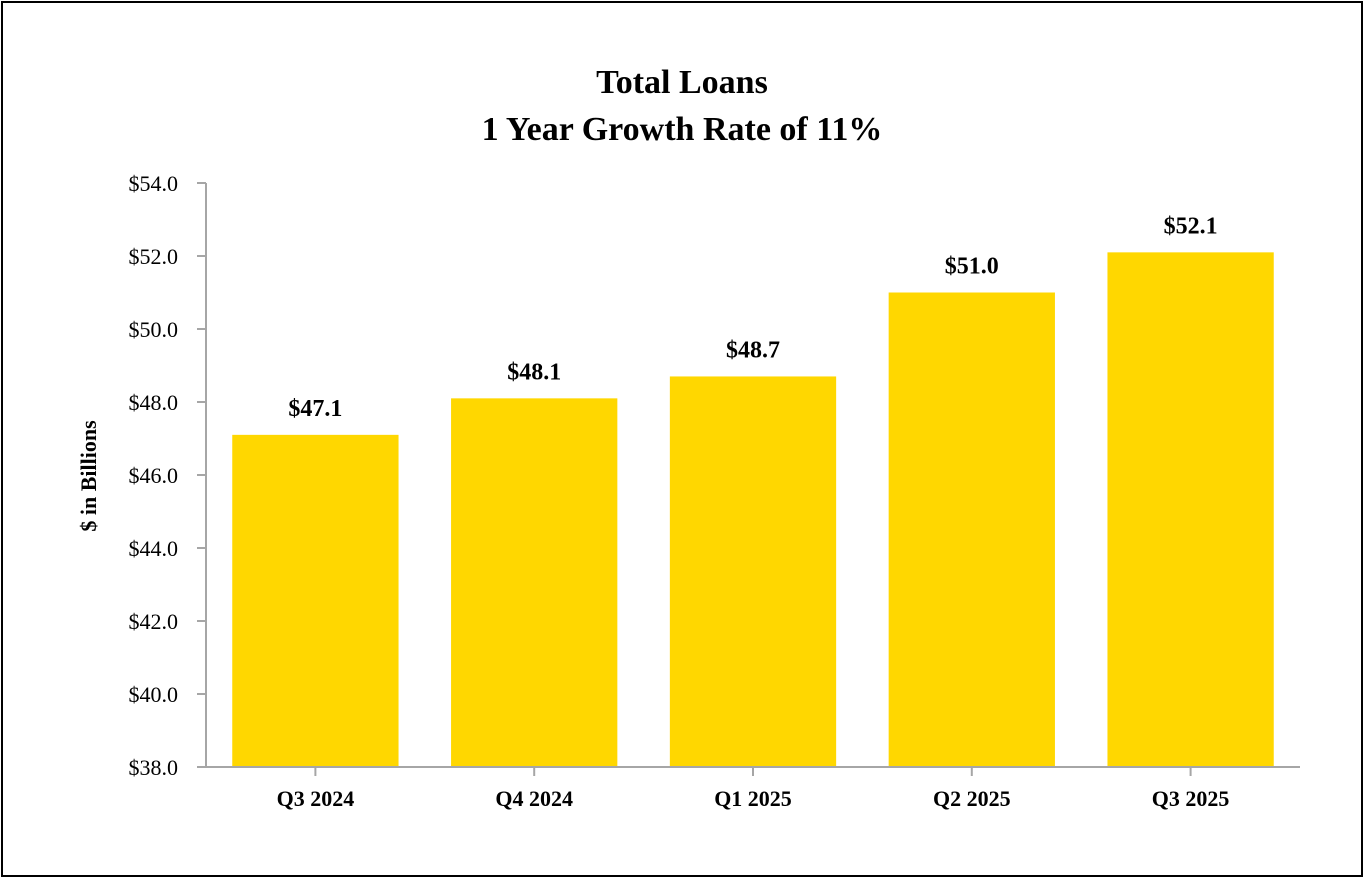  What do you see at coordinates (88, 476) in the screenshot?
I see `y-axis-title: $ in Billions` at bounding box center [88, 476].